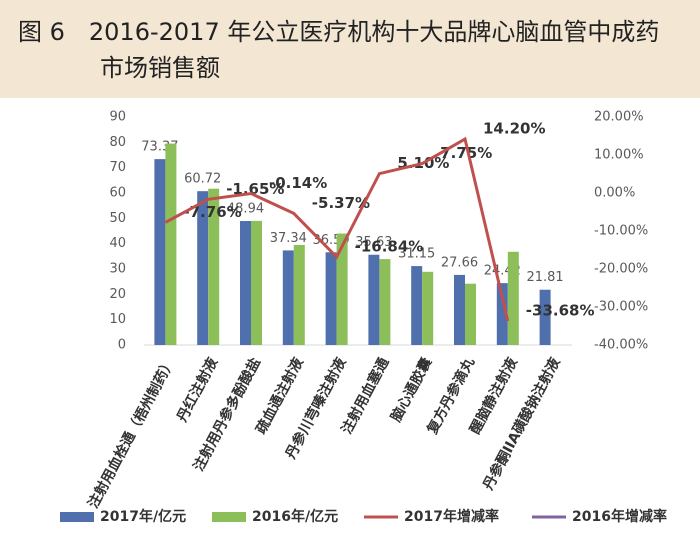 The height and width of the screenshot is (543, 700). I want to click on y-tick-label: 0, so click(122, 345).